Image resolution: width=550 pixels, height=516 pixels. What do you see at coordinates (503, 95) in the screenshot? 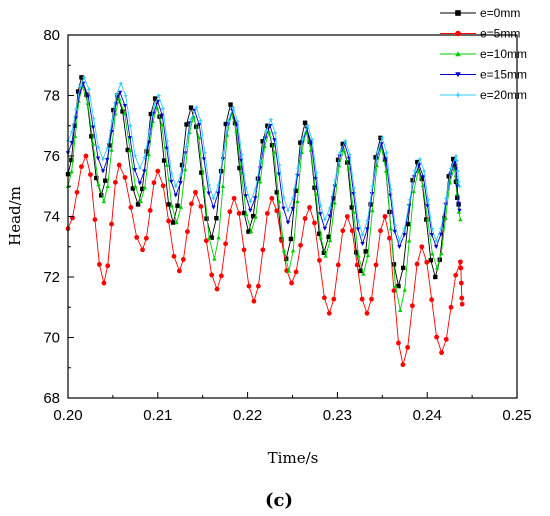
I see `legend-label: e=20mm` at bounding box center [503, 95].